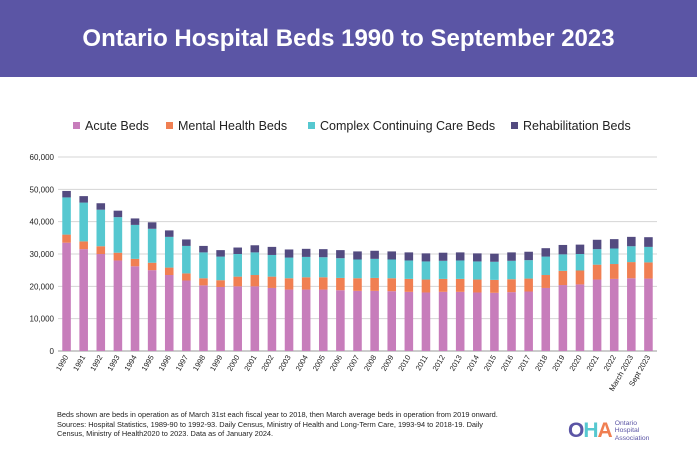 The height and width of the screenshot is (459, 697). I want to click on y-tick-label: 20,000, so click(42, 286).